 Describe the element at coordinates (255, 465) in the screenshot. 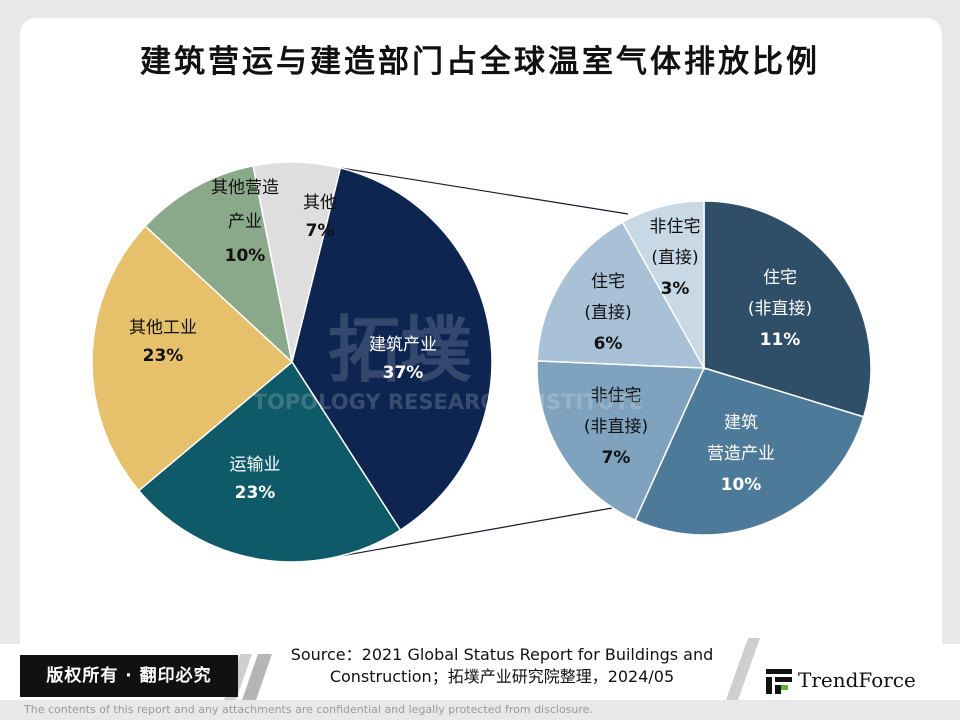

I see `pie-1-label-2: 运输业` at that location.